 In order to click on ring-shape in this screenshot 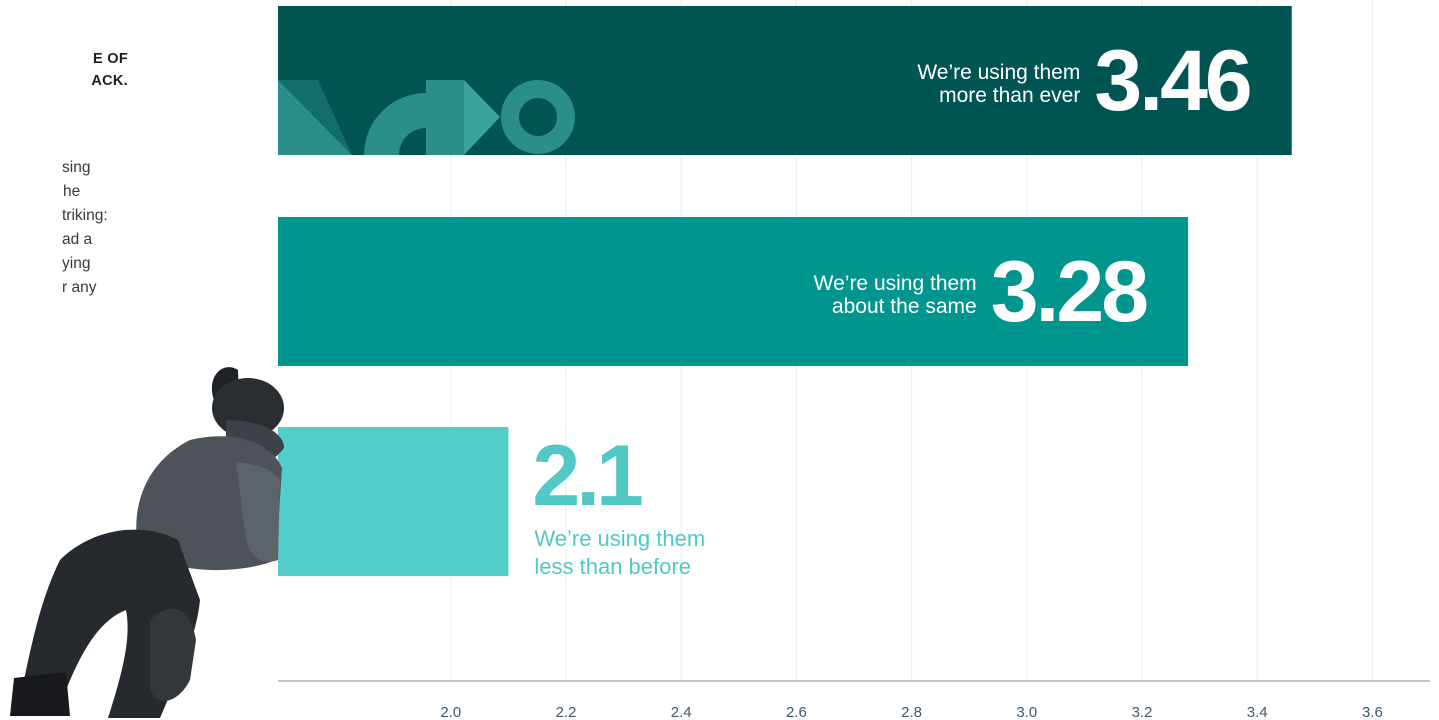, I will do `click(537, 117)`.